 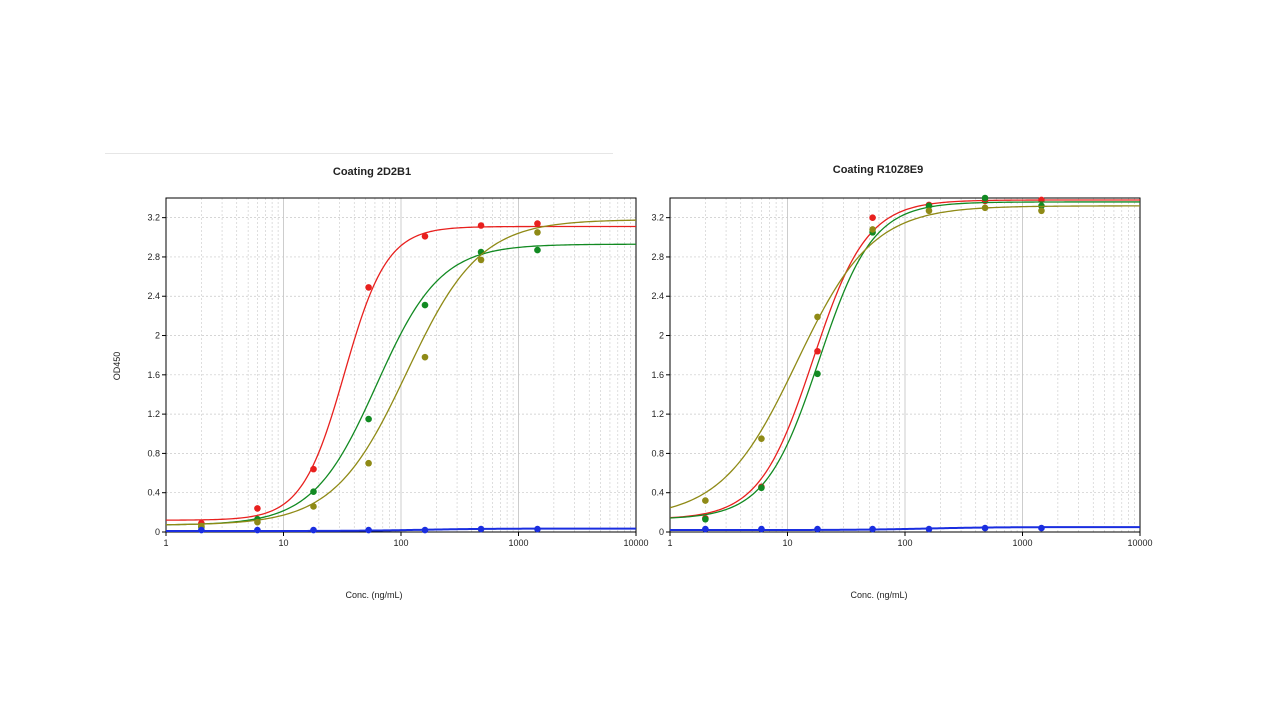 What do you see at coordinates (401, 384) in the screenshot?
I see `fit-curve-green` at bounding box center [401, 384].